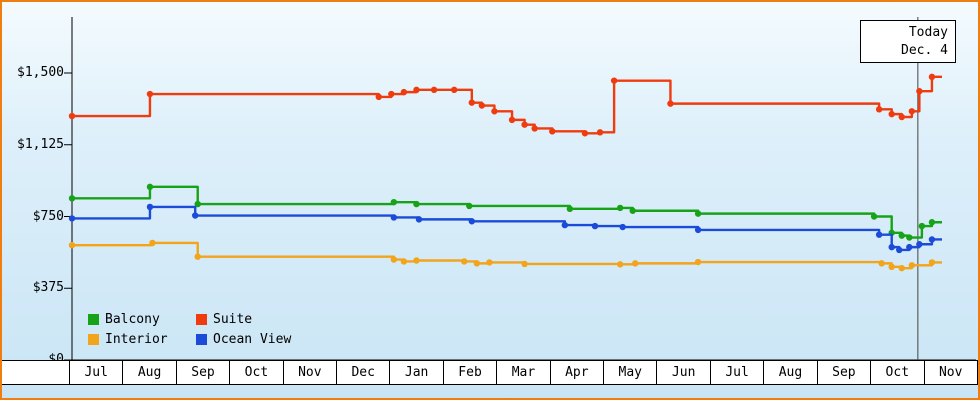 The width and height of the screenshot is (980, 400). Describe the element at coordinates (631, 372) in the screenshot. I see `month-cell: May` at that location.